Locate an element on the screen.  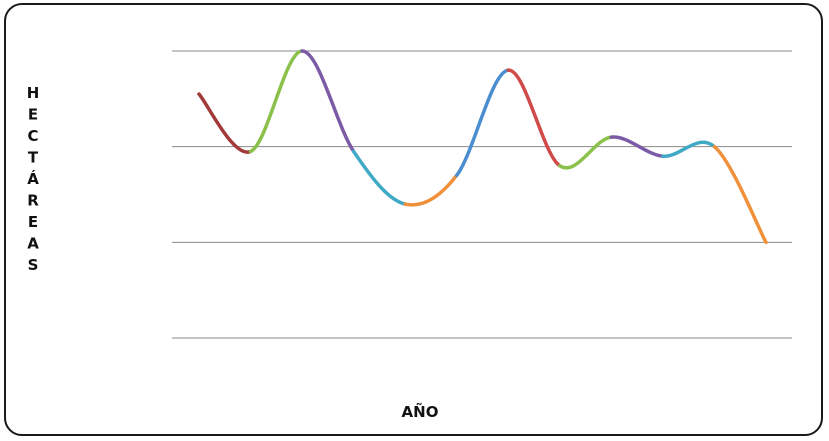
y-axis-label-letter: R is located at coordinates (33, 201).